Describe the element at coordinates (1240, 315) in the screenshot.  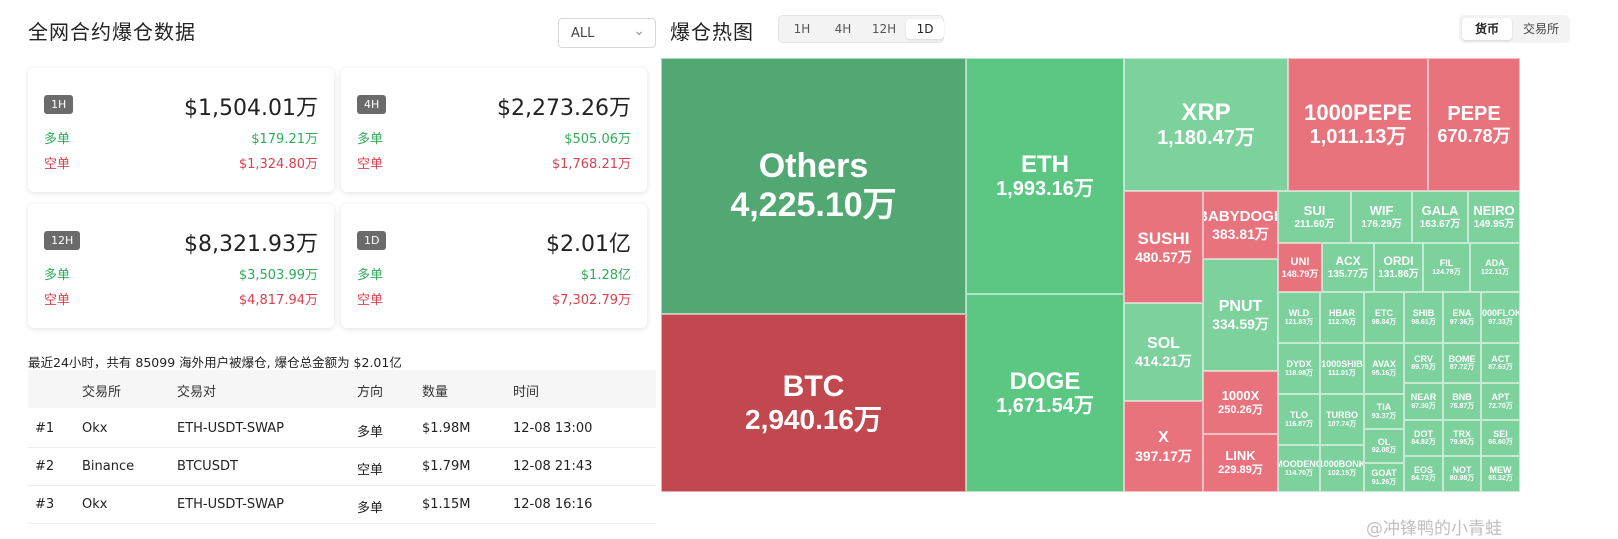
I see `heatmap-tile-pnut: PNUT 334.59万` at that location.